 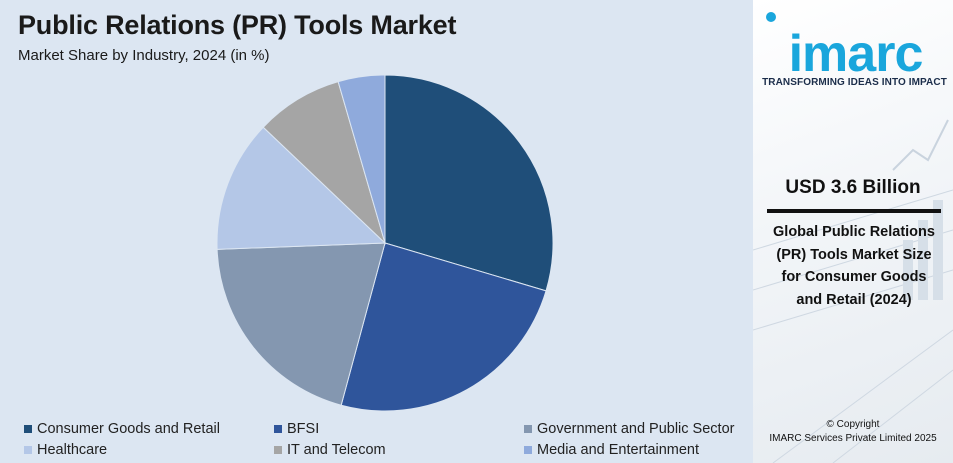 What do you see at coordinates (128, 429) in the screenshot?
I see `legend-label: Consumer Goods and Retail` at bounding box center [128, 429].